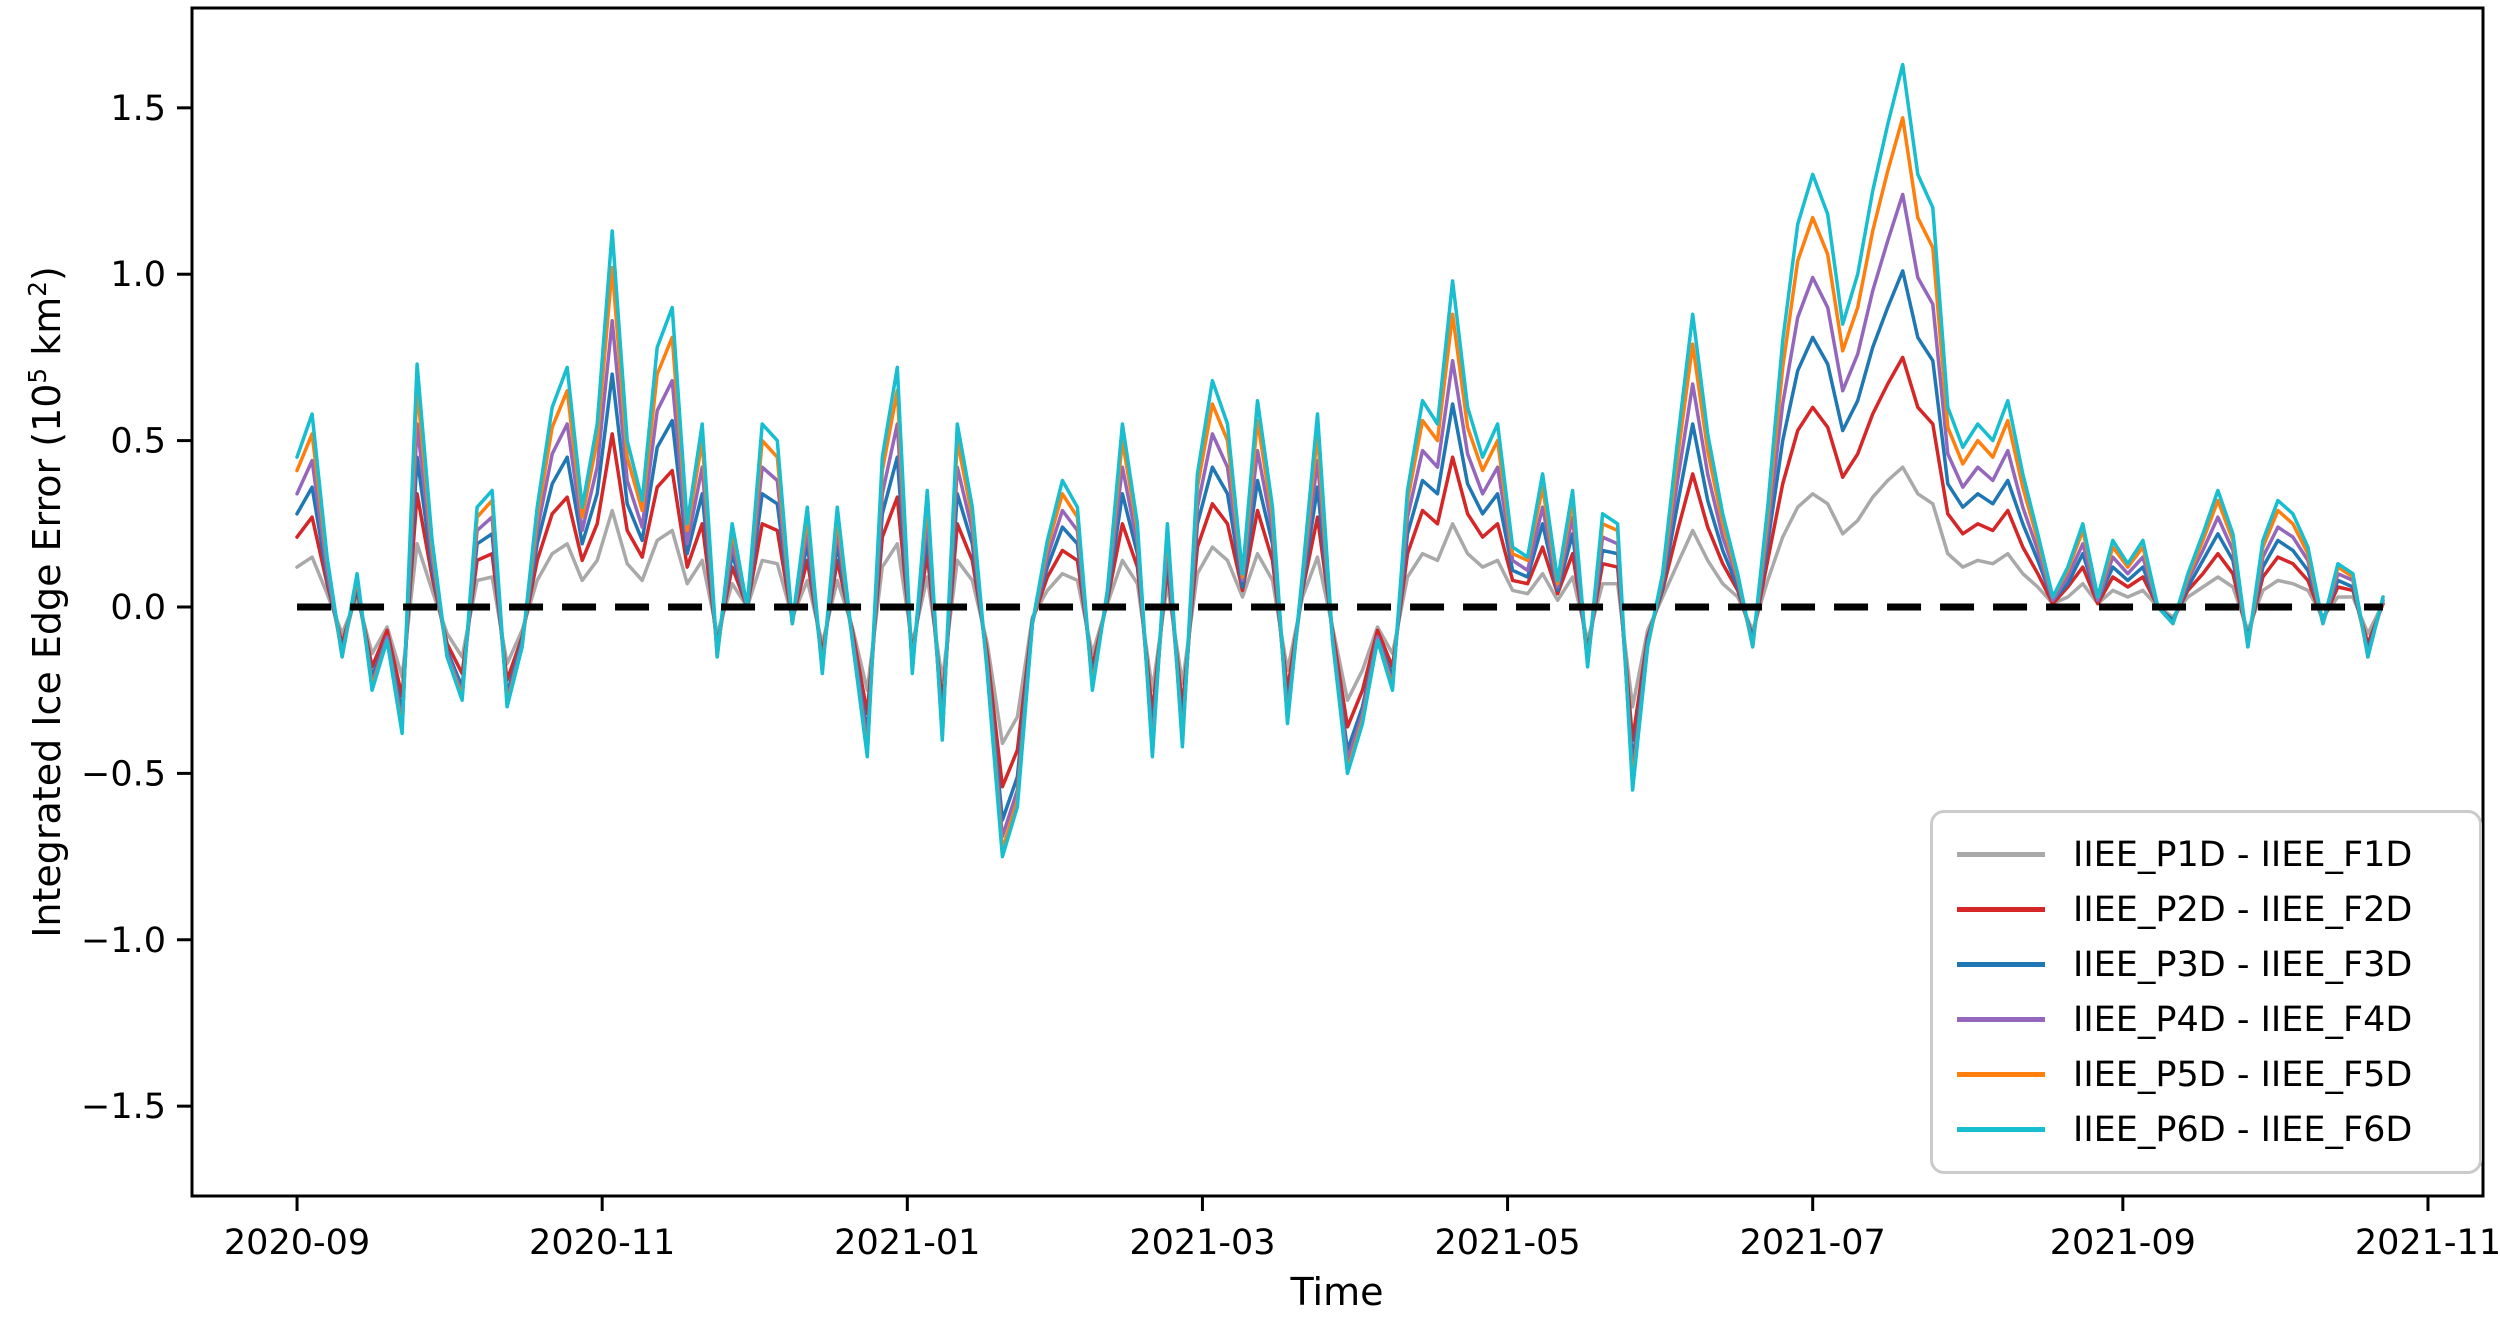 This screenshot has width=2500, height=1320. I want to click on legend-label: IIEE_P1D - IIEE_F1D, so click(2243, 854).